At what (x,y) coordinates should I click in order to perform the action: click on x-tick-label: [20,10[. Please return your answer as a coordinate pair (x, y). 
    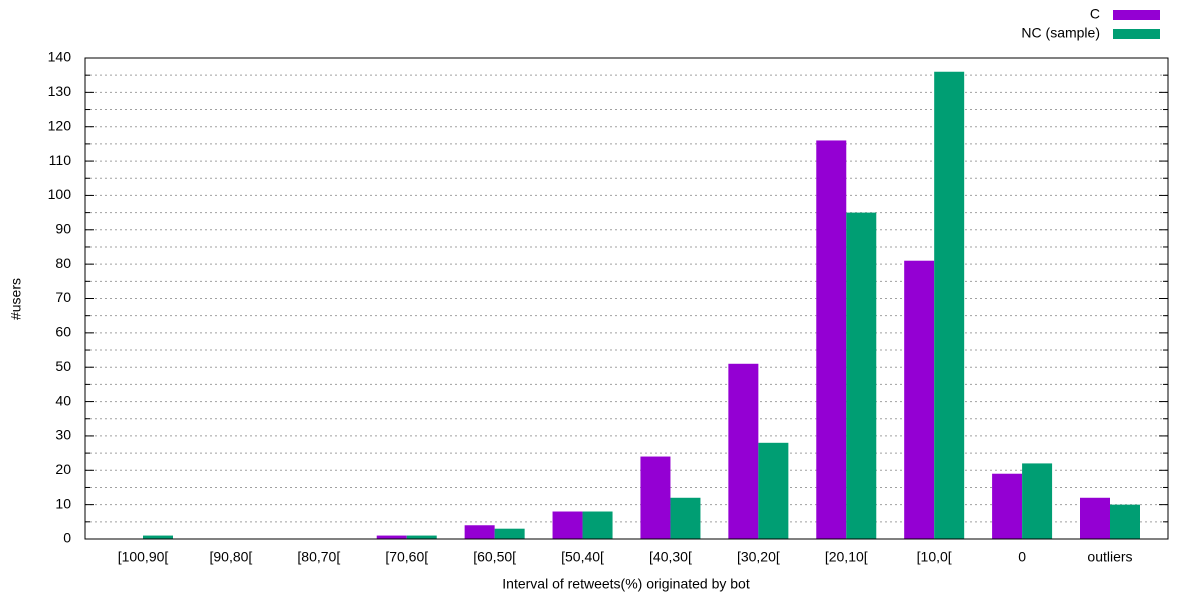
    Looking at the image, I should click on (846, 557).